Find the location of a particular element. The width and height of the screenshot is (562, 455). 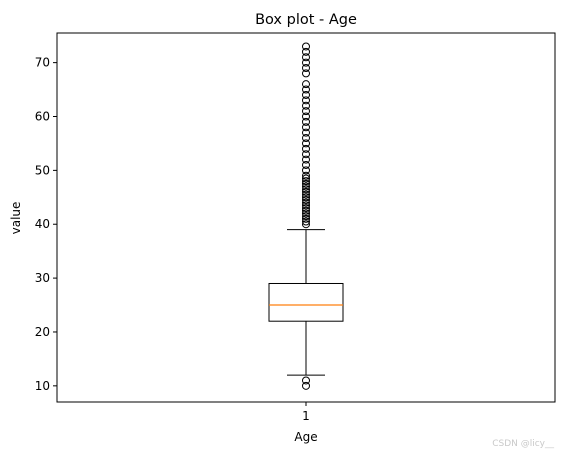

y-tick-label: 20 is located at coordinates (42, 332).